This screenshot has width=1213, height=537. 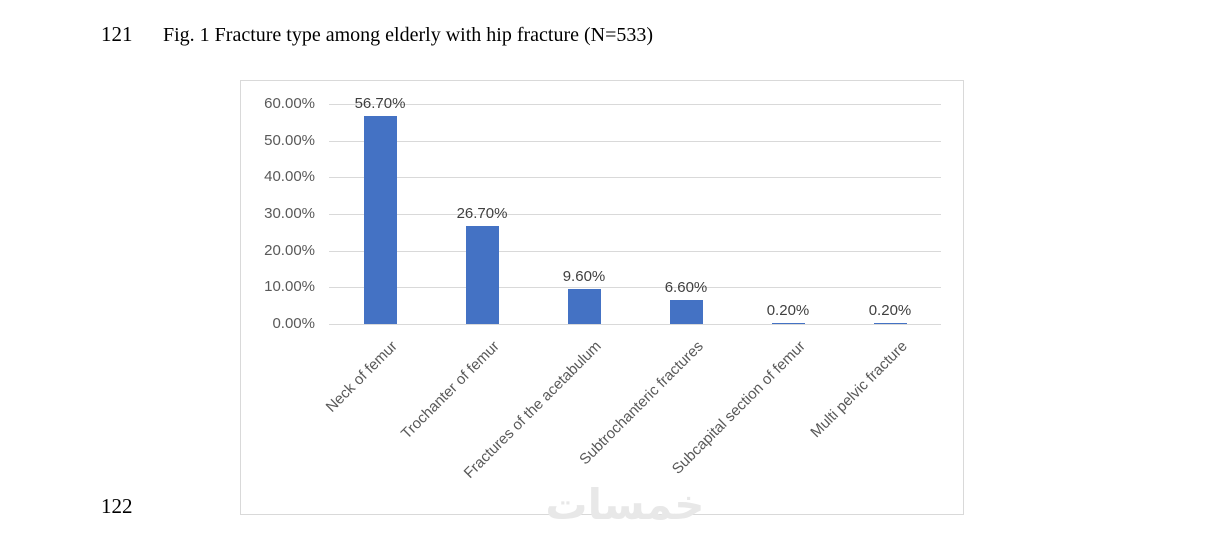 What do you see at coordinates (289, 176) in the screenshot?
I see `y-axis-tick-label: 40.00%` at bounding box center [289, 176].